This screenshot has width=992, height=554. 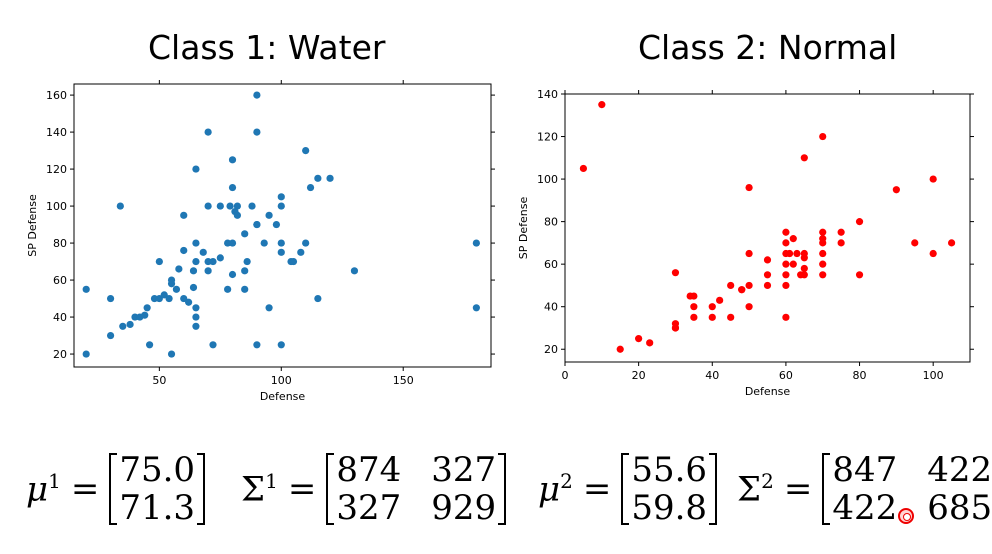 I want to click on y-tick-label: 80, so click(x=551, y=222).